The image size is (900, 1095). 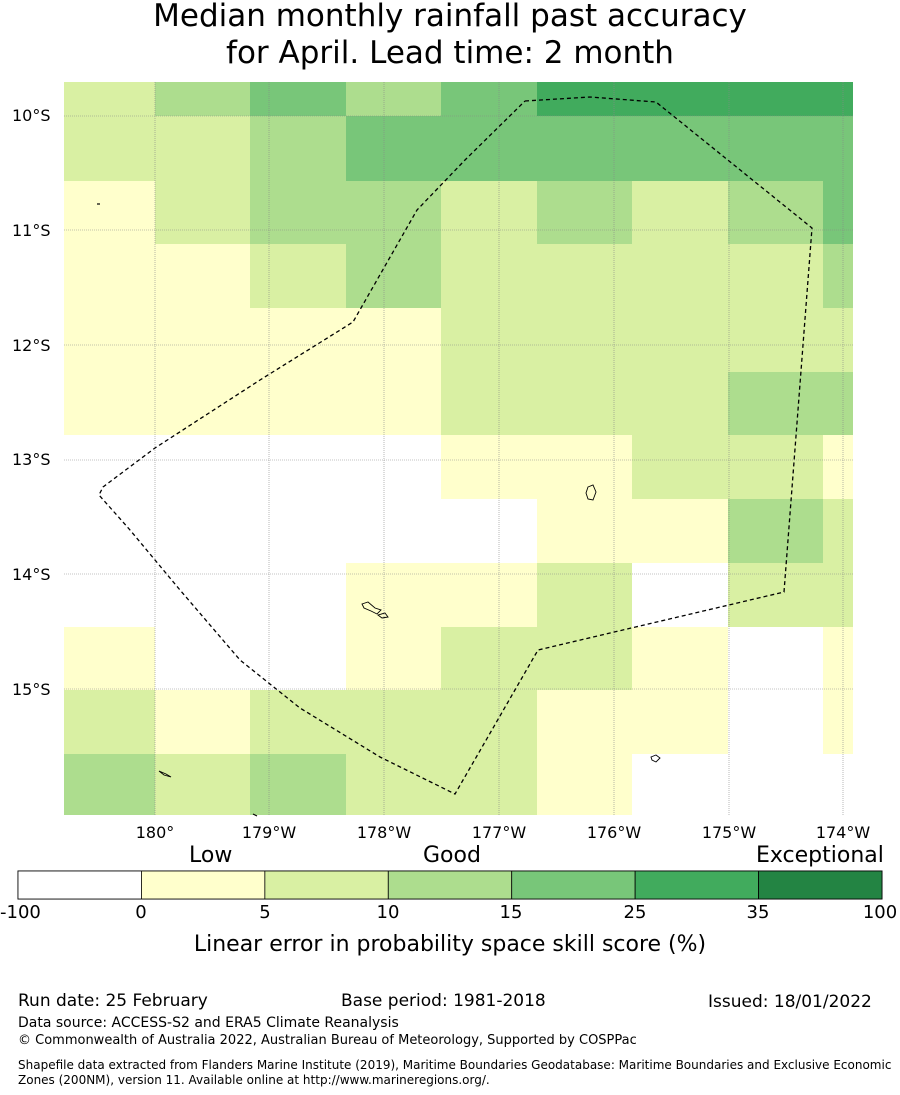 I want to click on lat-label-11s: 11°S, so click(x=31, y=230).